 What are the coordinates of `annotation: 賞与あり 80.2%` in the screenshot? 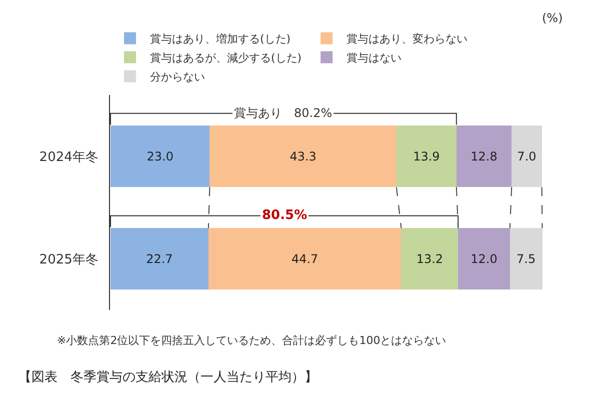 It's located at (283, 113).